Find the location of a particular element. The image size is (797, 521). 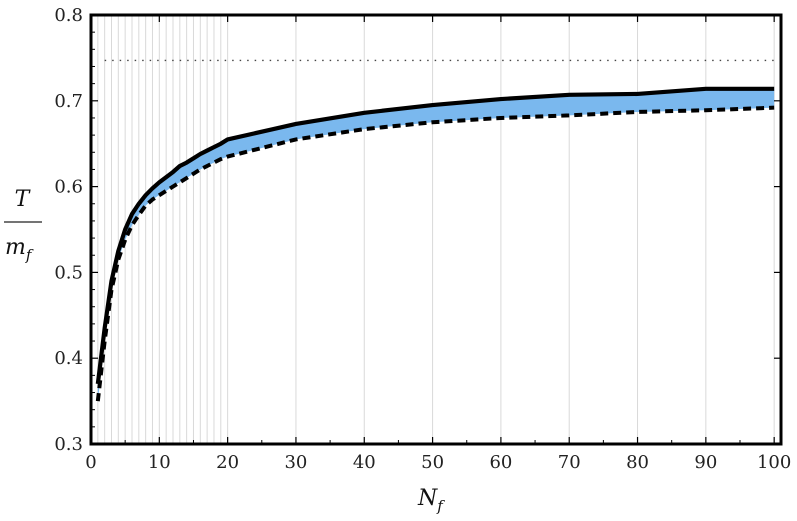

y-tick-label: 0.4 is located at coordinates (68, 358).